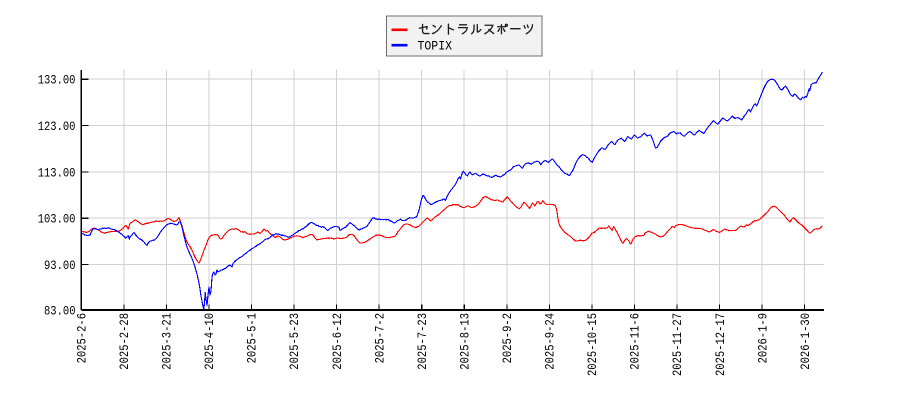 Image resolution: width=900 pixels, height=405 pixels. What do you see at coordinates (422, 341) in the screenshot?
I see `svg-text: 2025-7-23` at bounding box center [422, 341].